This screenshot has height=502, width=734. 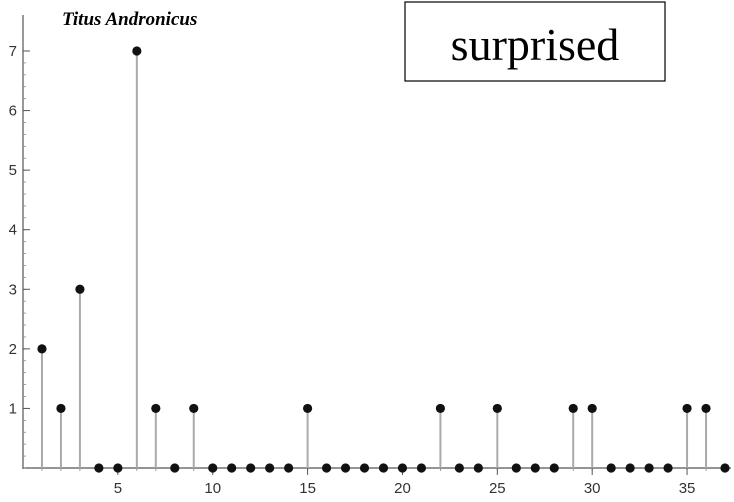 What do you see at coordinates (402, 488) in the screenshot?
I see `x-tick-label: 20` at bounding box center [402, 488].